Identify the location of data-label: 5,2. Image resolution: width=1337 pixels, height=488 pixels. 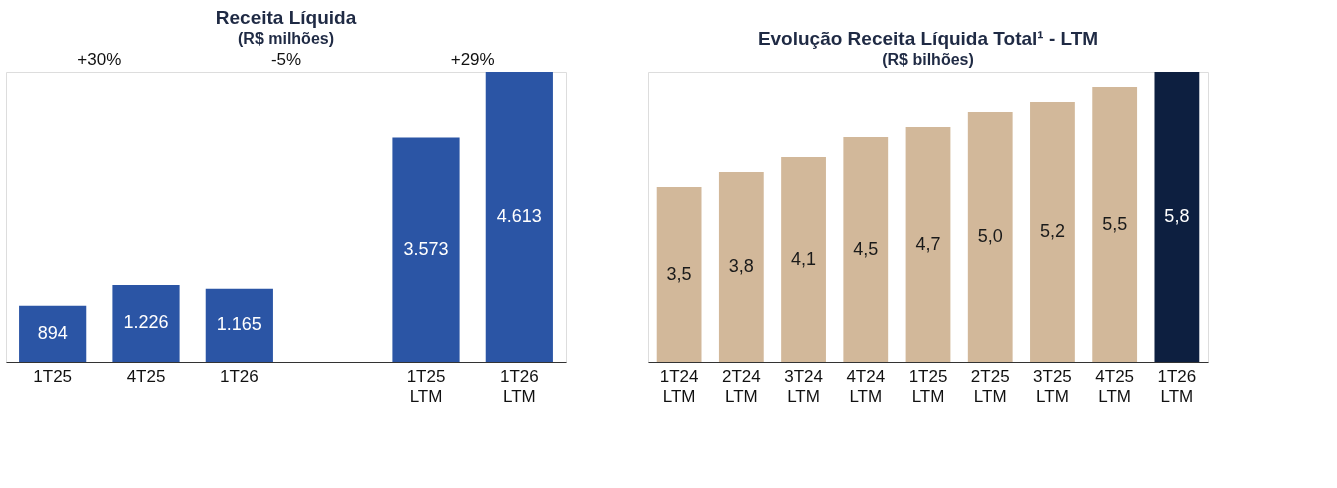
(1052, 231).